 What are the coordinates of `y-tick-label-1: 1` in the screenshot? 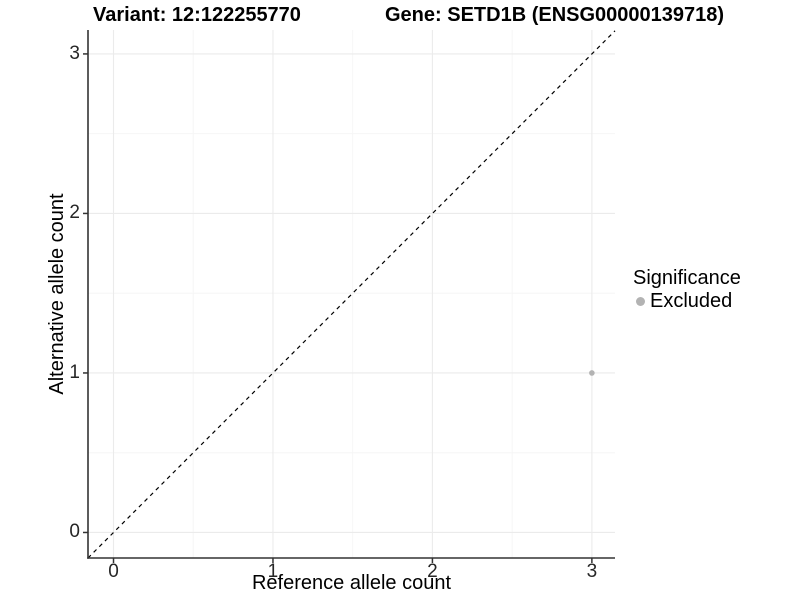 It's located at (74, 372).